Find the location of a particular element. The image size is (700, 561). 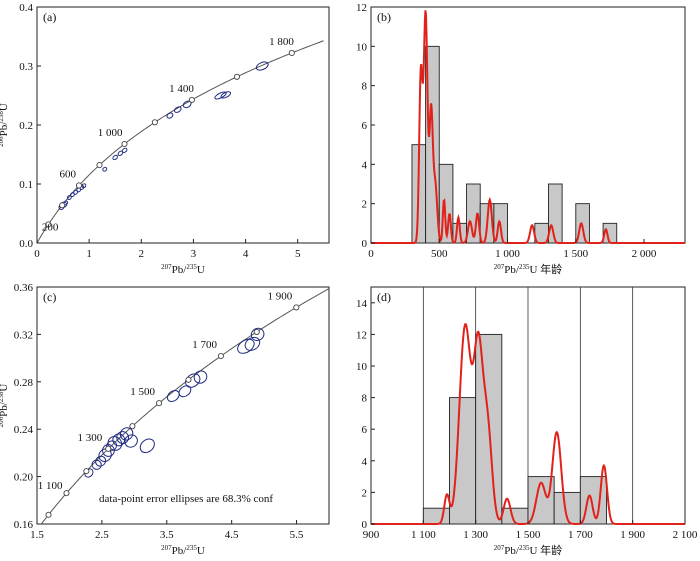

y-tick-label-c: 0.28 is located at coordinates (24, 383).